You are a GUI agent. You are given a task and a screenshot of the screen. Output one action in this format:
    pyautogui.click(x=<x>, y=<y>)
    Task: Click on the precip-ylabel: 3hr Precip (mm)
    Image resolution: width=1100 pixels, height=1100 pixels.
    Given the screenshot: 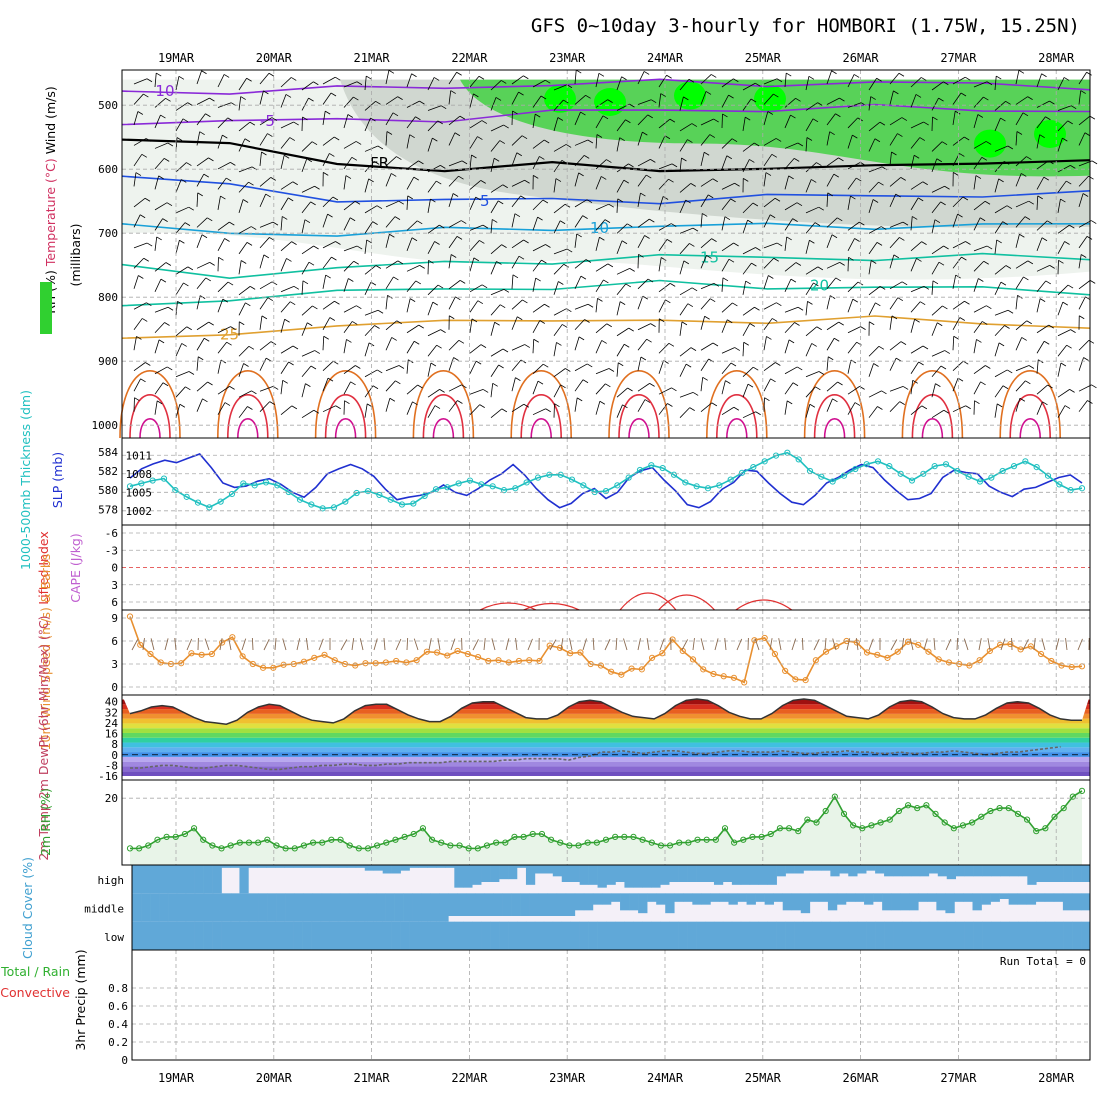 What is the action you would take?
    pyautogui.click(x=80, y=999)
    